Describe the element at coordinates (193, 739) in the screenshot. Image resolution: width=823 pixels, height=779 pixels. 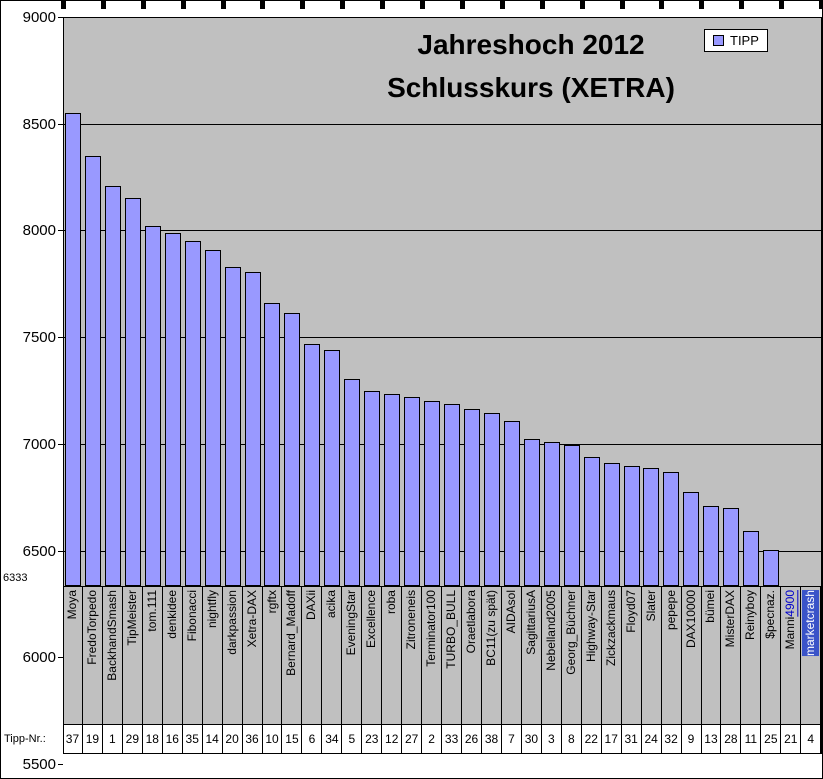
I see `tipp-number-cell: 35` at that location.